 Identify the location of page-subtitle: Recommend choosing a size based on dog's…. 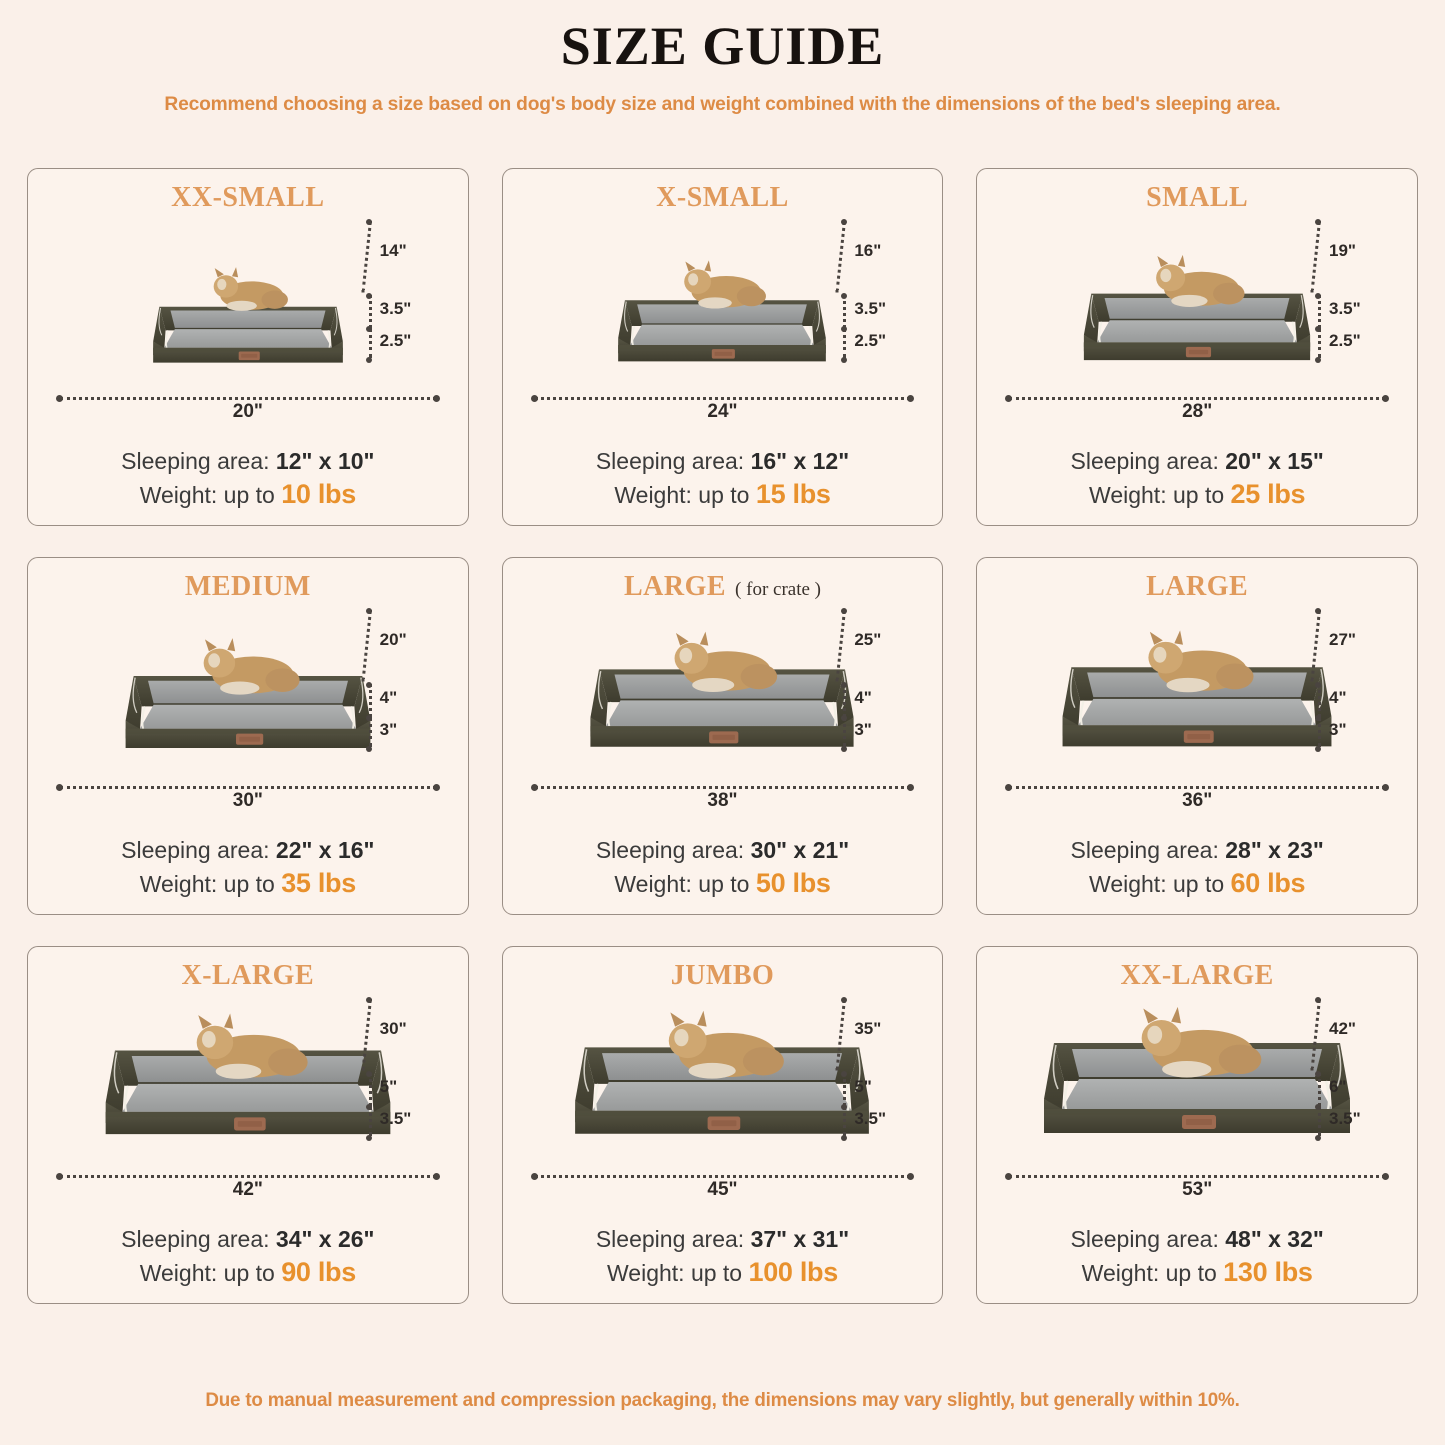
(722, 103).